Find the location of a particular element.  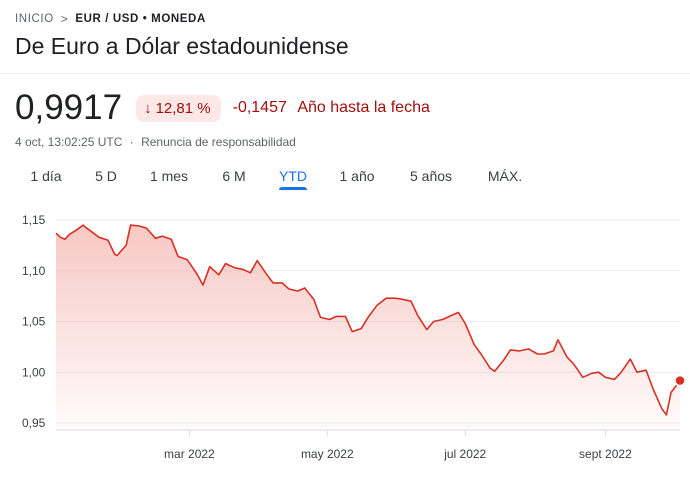

tab-1-month: 1 mes is located at coordinates (169, 176).